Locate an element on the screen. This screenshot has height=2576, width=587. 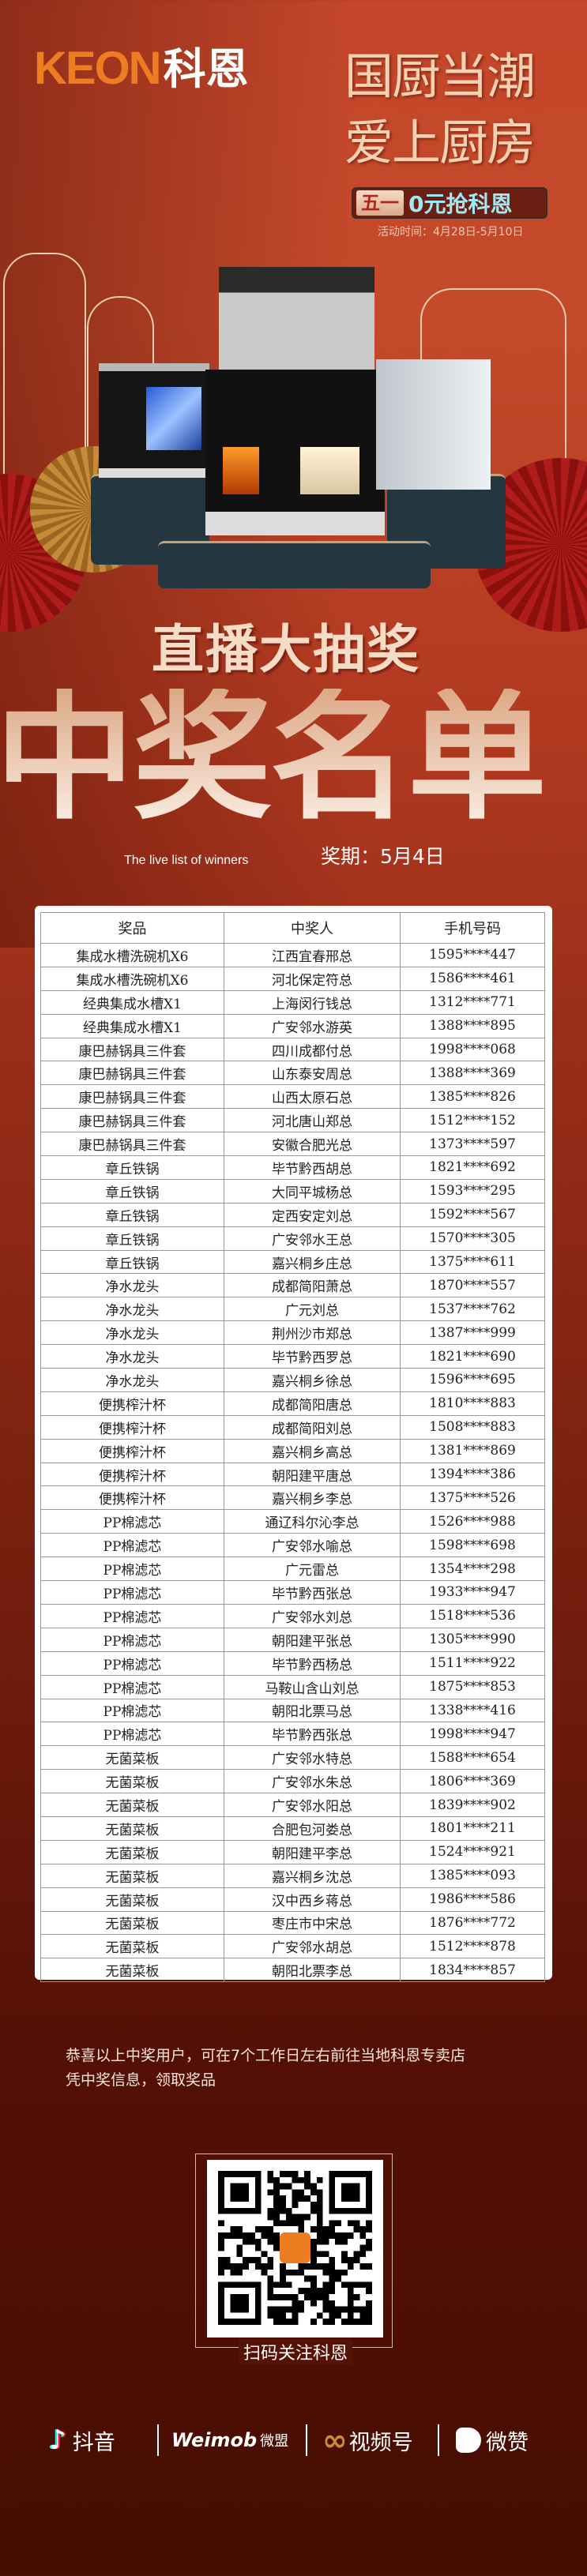
cell-winner: 成都简阳萧总 is located at coordinates (312, 1285).